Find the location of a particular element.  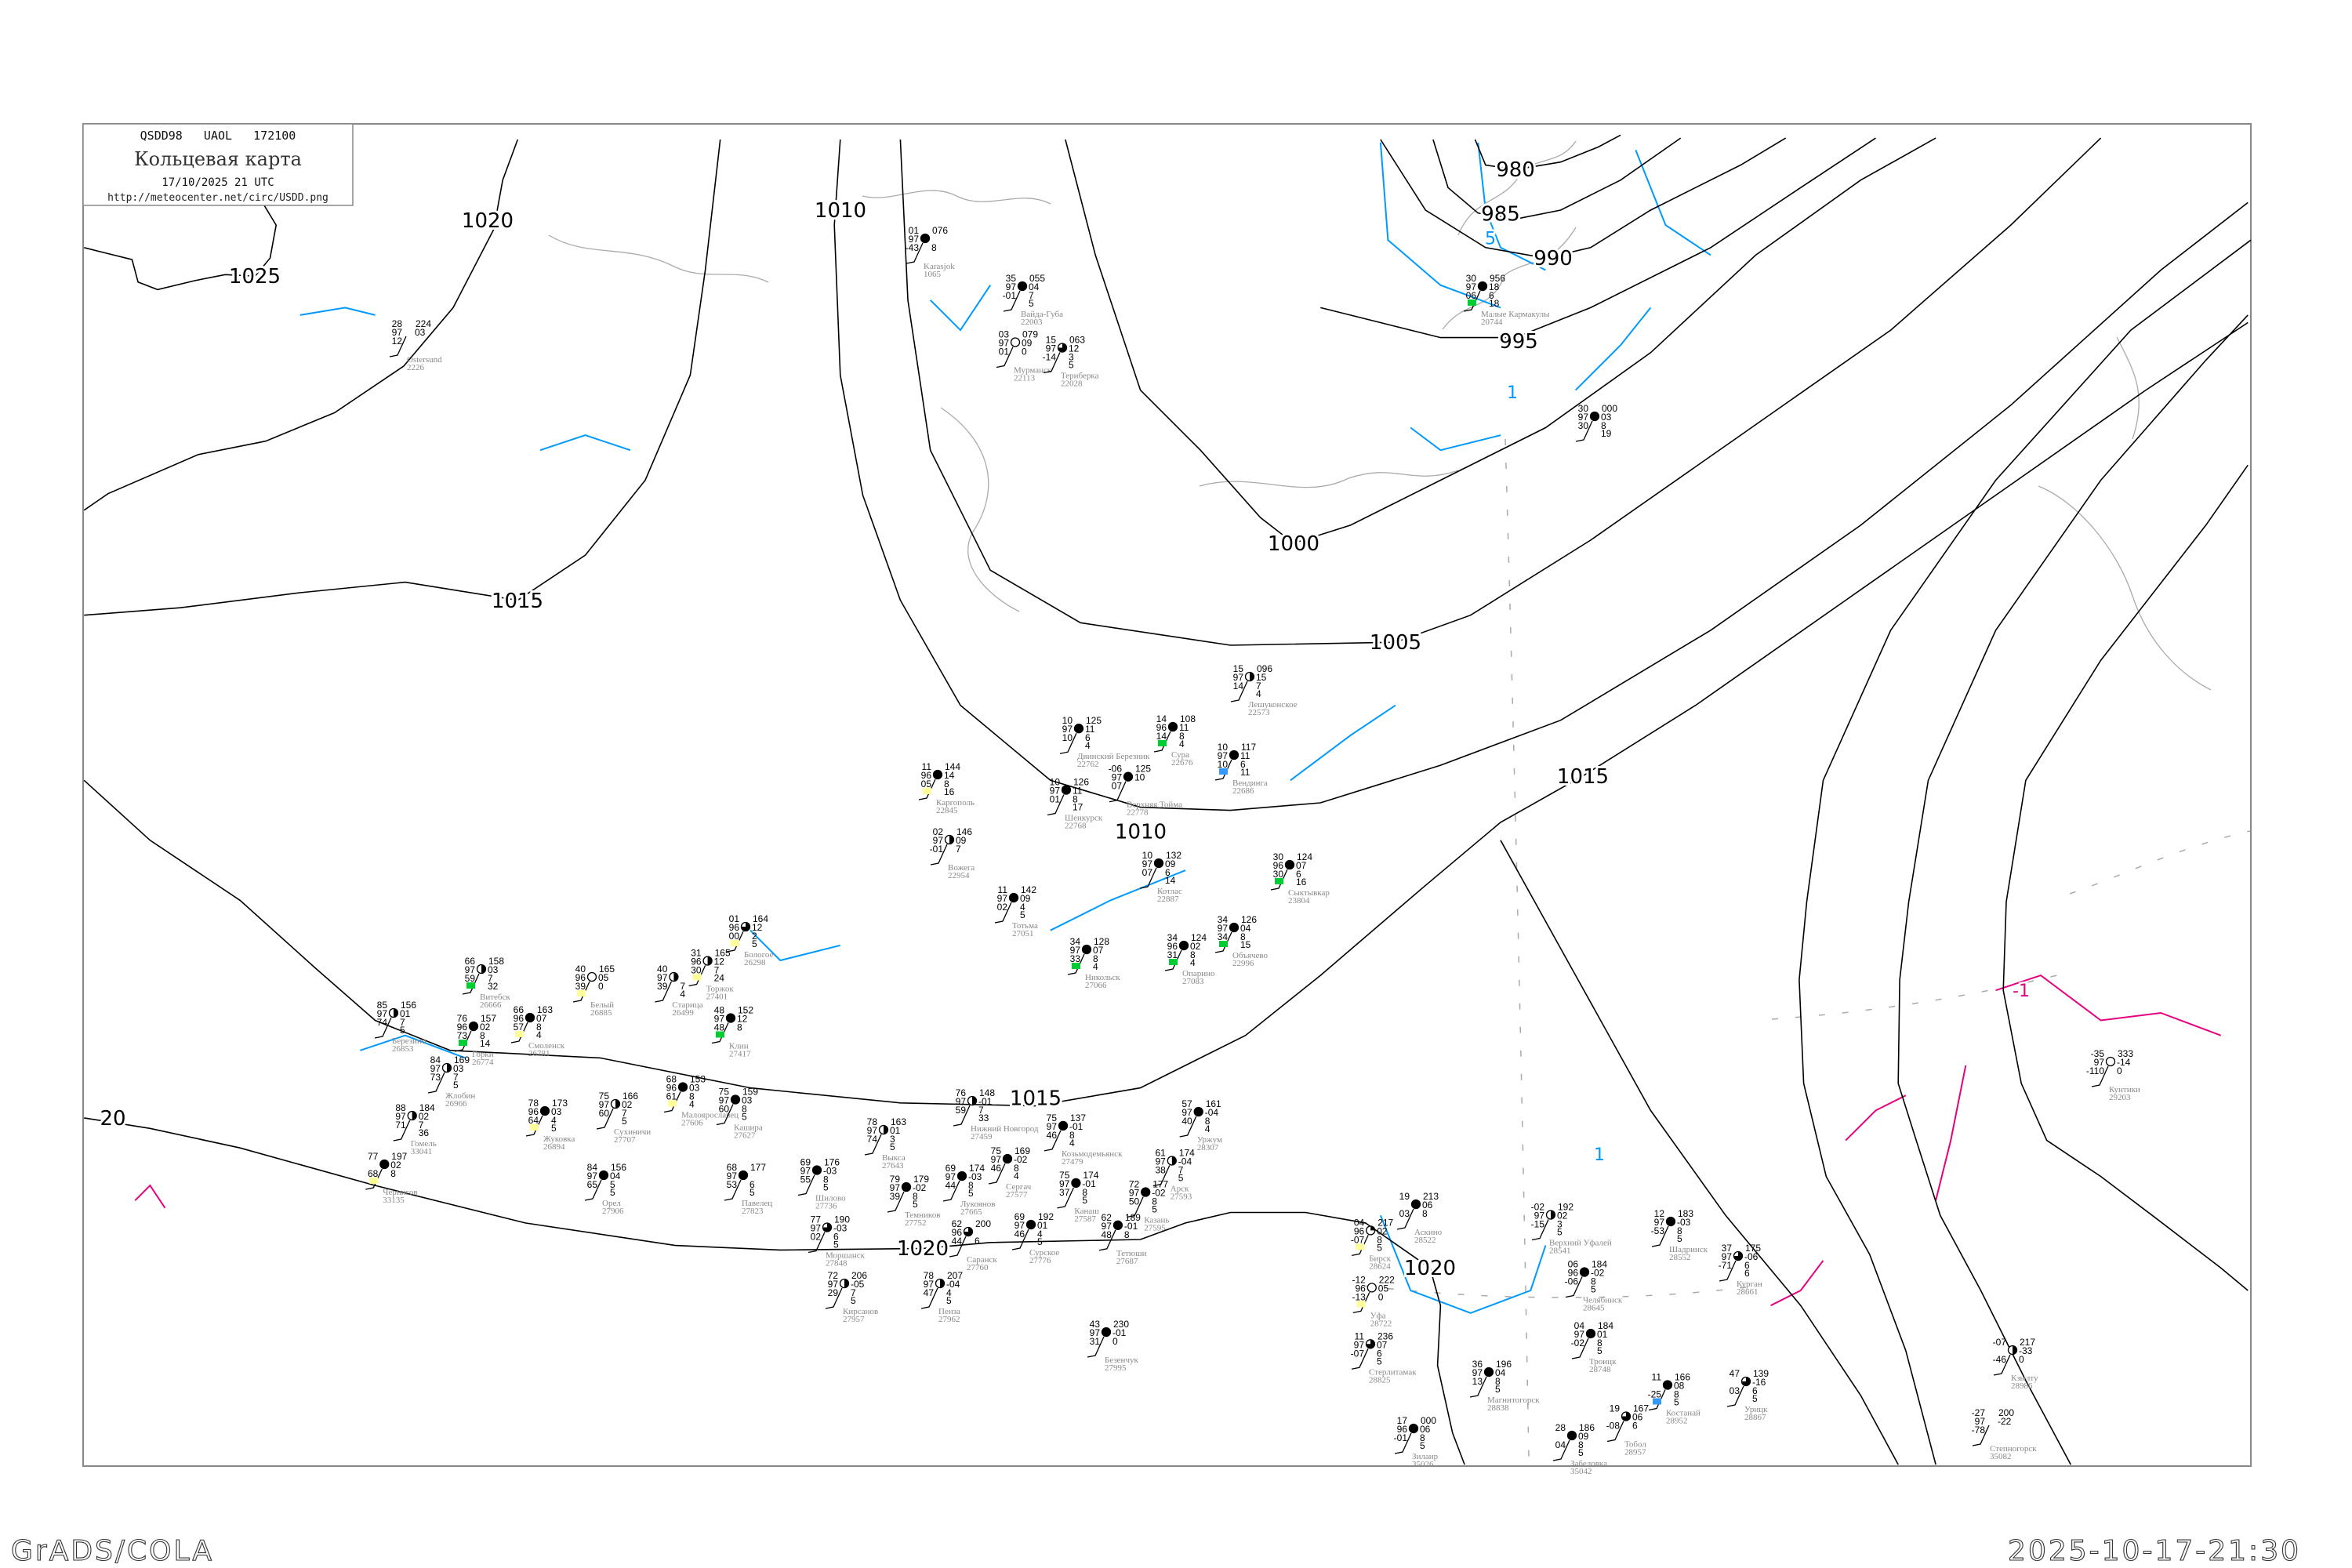

station-cloud-code: 0 is located at coordinates (1024, 352).